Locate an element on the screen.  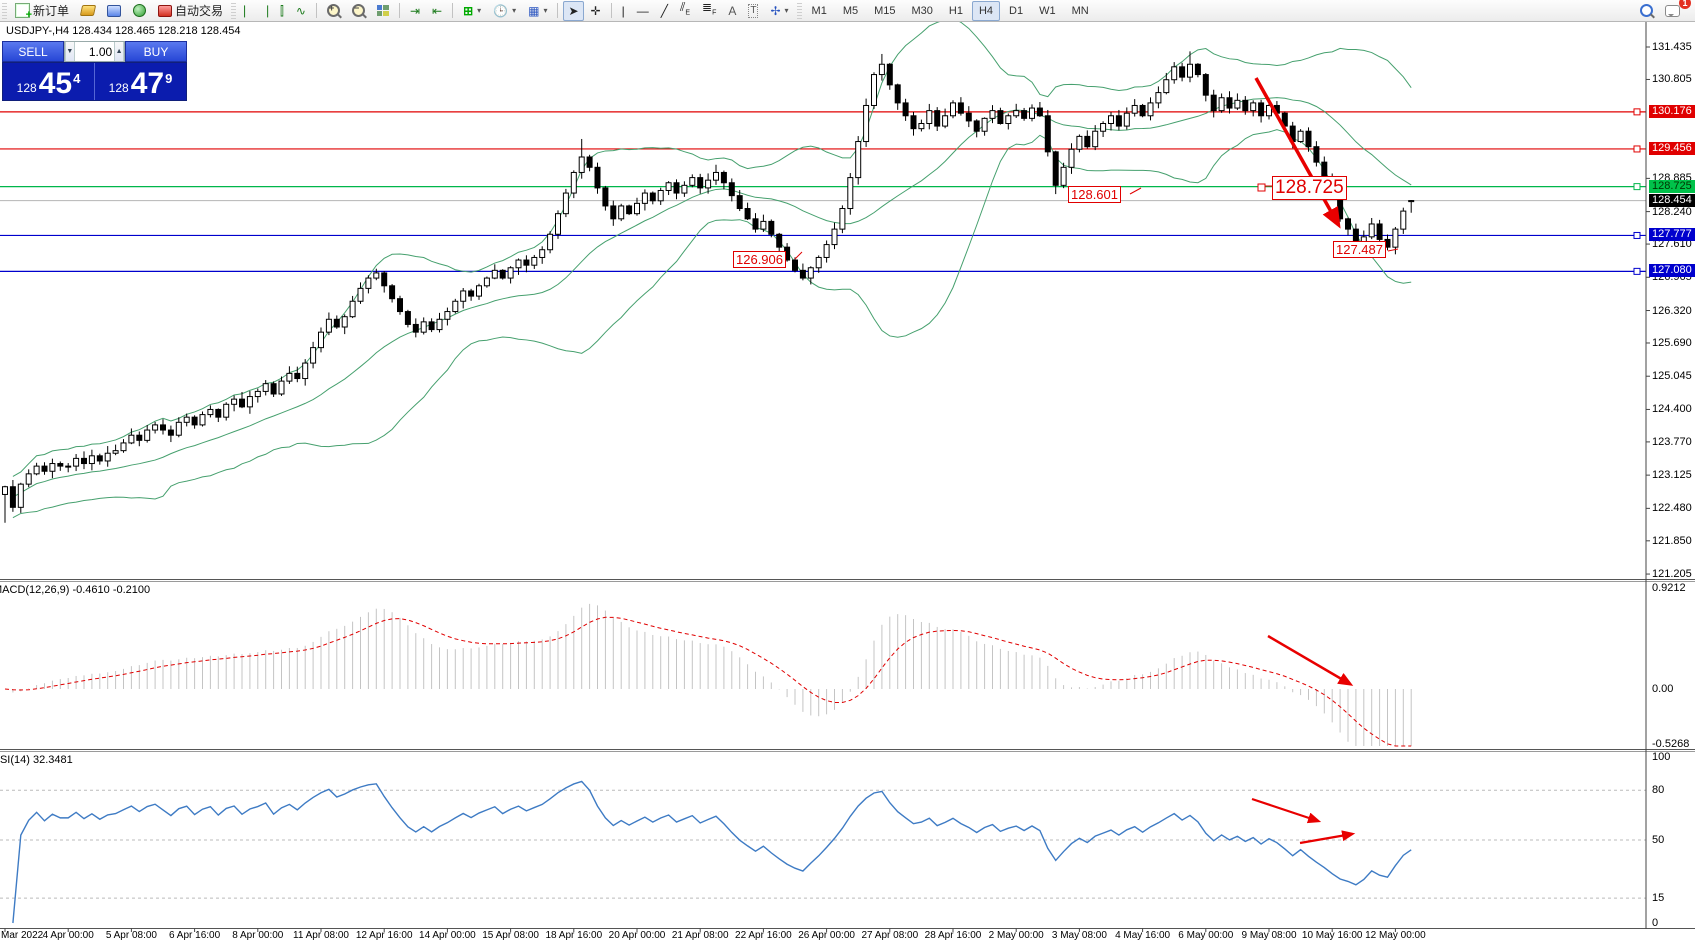
templates-button: ▦ ▾ is located at coordinates (538, 10).